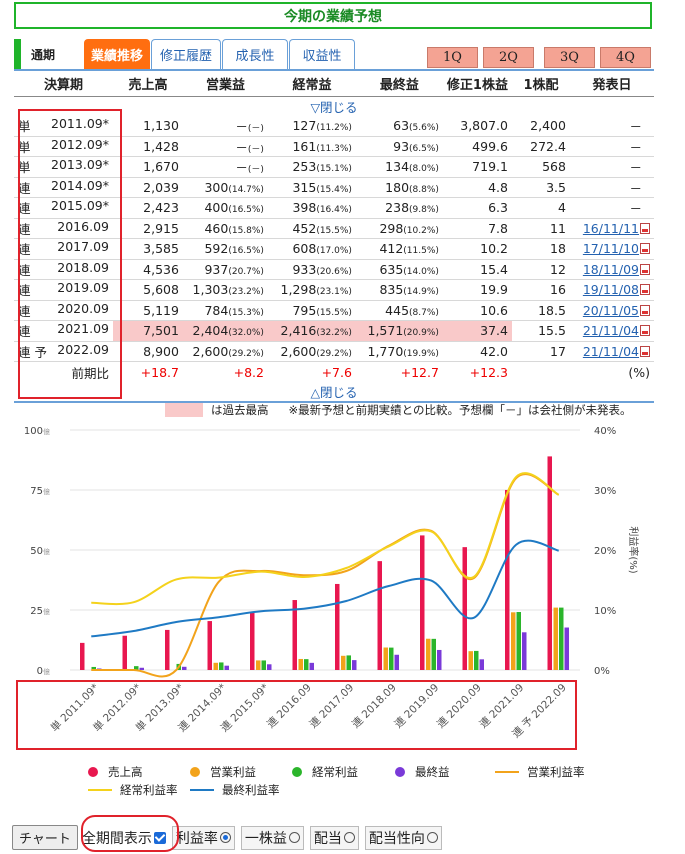 The image size is (685, 854). I want to click on all-periods-checkbox, so click(159, 837).